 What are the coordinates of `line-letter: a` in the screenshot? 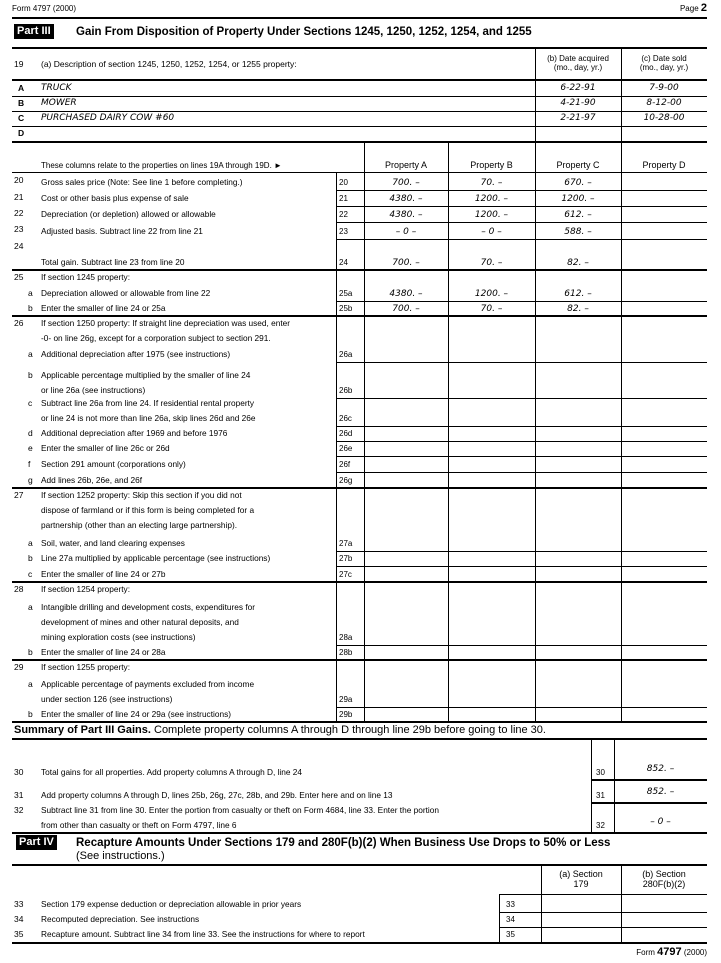 It's located at (30, 684).